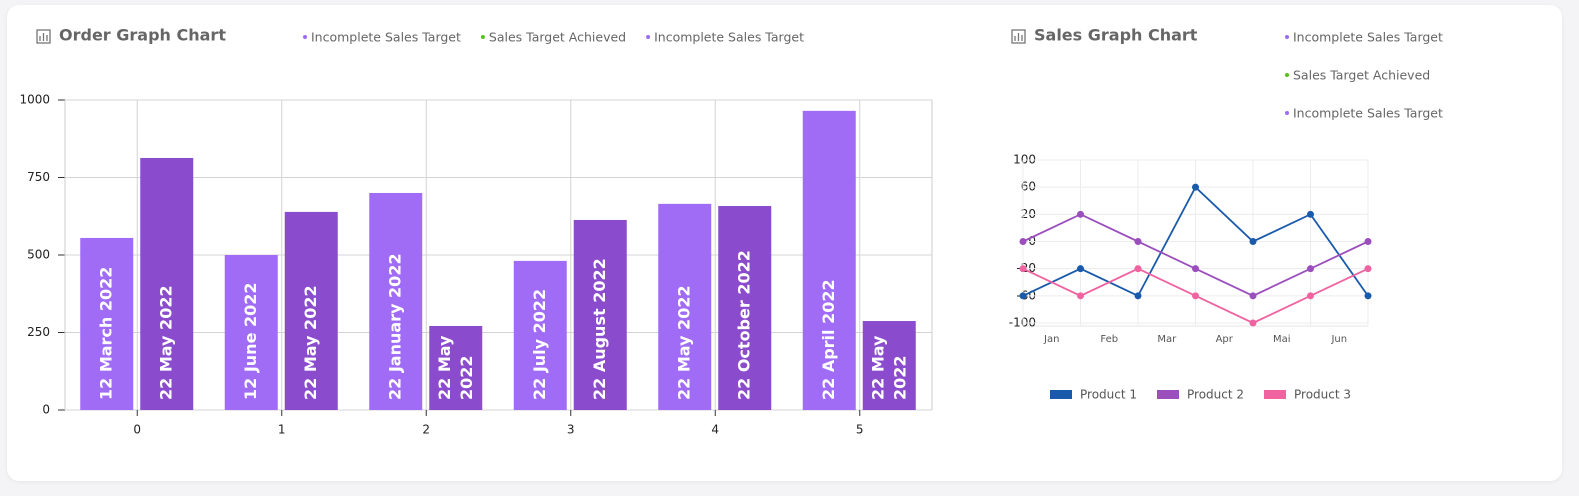 Image resolution: width=1579 pixels, height=496 pixels. I want to click on bar-label: 22 August 2022, so click(599, 329).